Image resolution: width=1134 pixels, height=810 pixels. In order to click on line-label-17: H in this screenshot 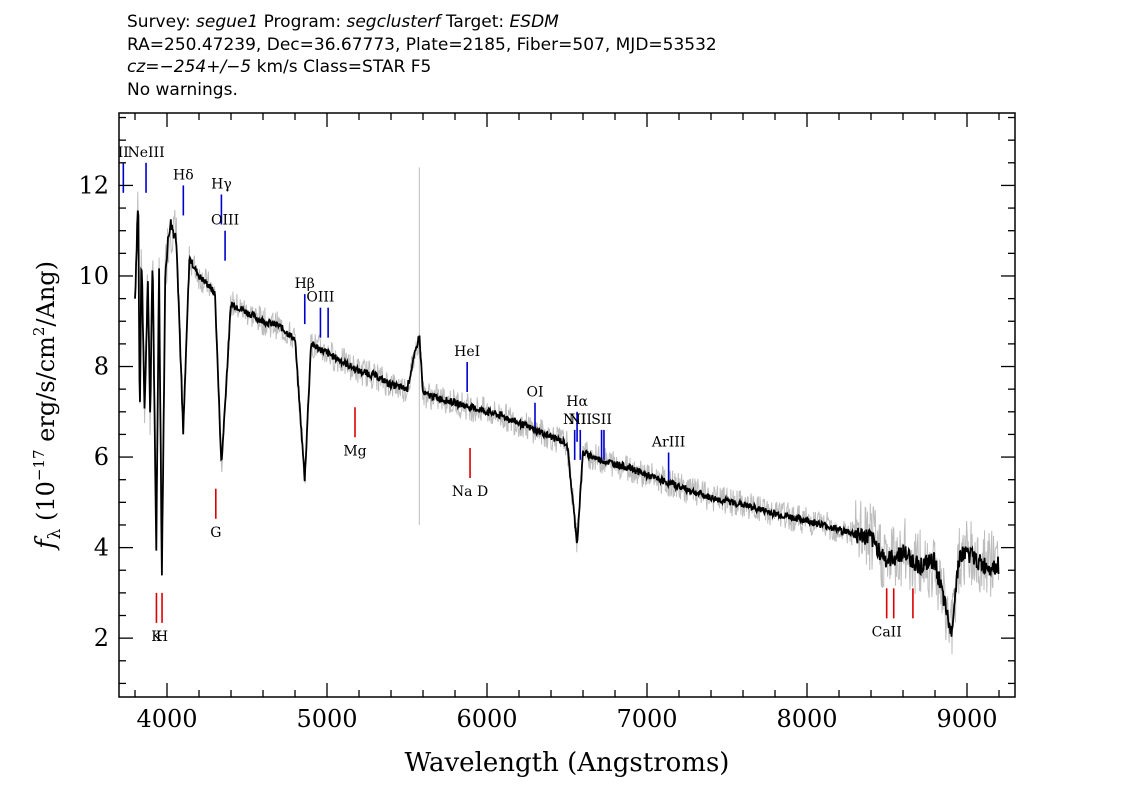, I will do `click(162, 637)`.